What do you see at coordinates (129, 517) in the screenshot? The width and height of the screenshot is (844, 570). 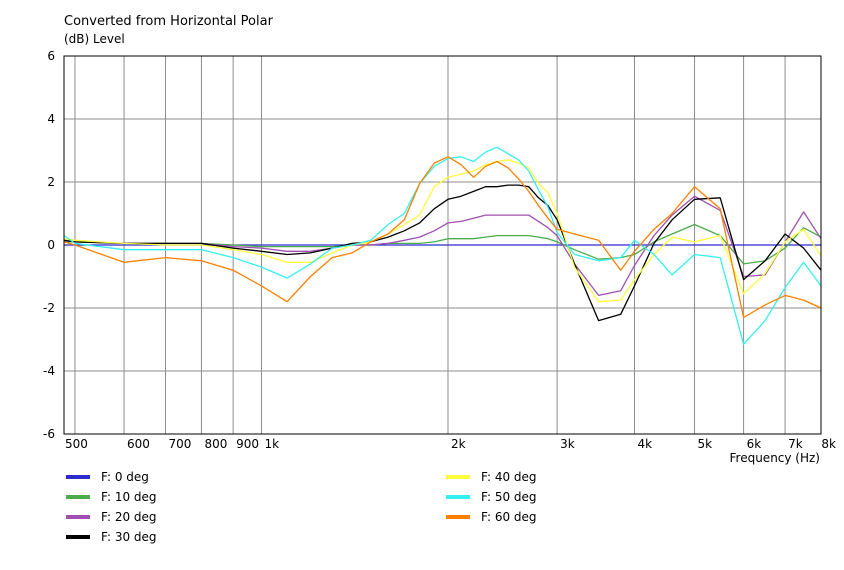 I see `legend-label: F: 20 deg` at bounding box center [129, 517].